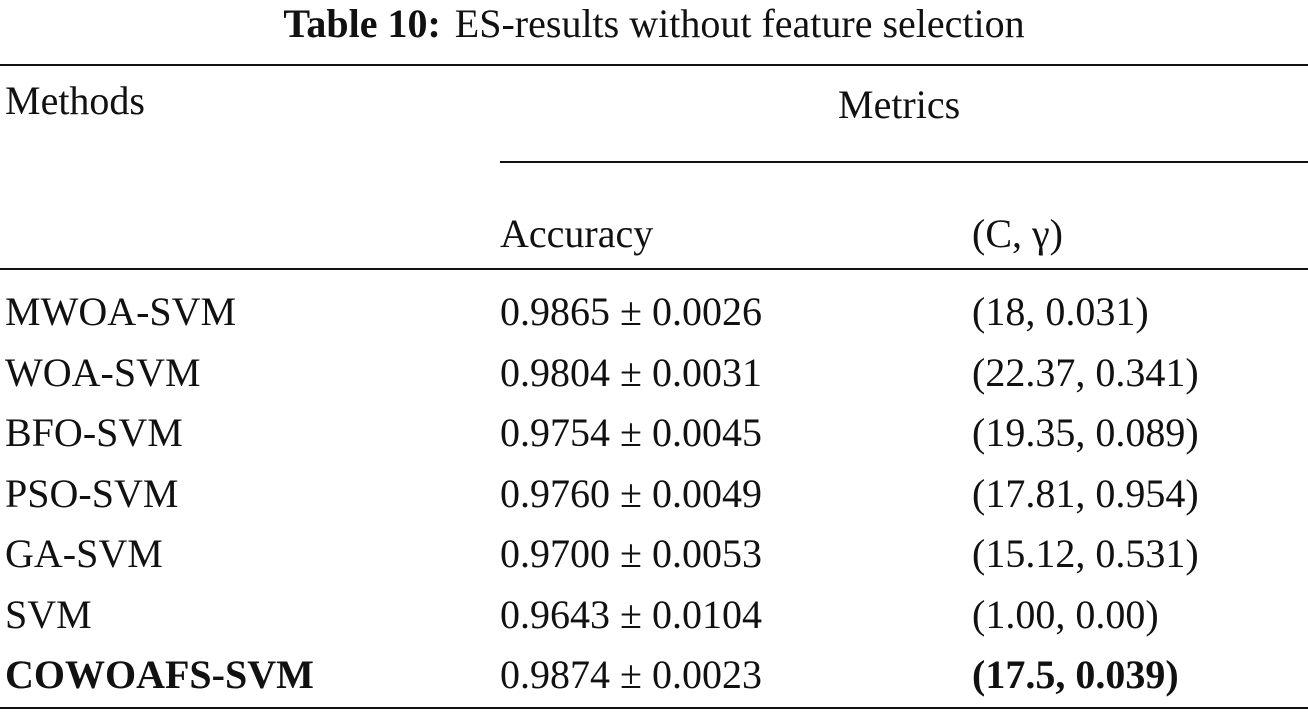  What do you see at coordinates (92, 493) in the screenshot?
I see `method-cell: PSO-SVM` at bounding box center [92, 493].